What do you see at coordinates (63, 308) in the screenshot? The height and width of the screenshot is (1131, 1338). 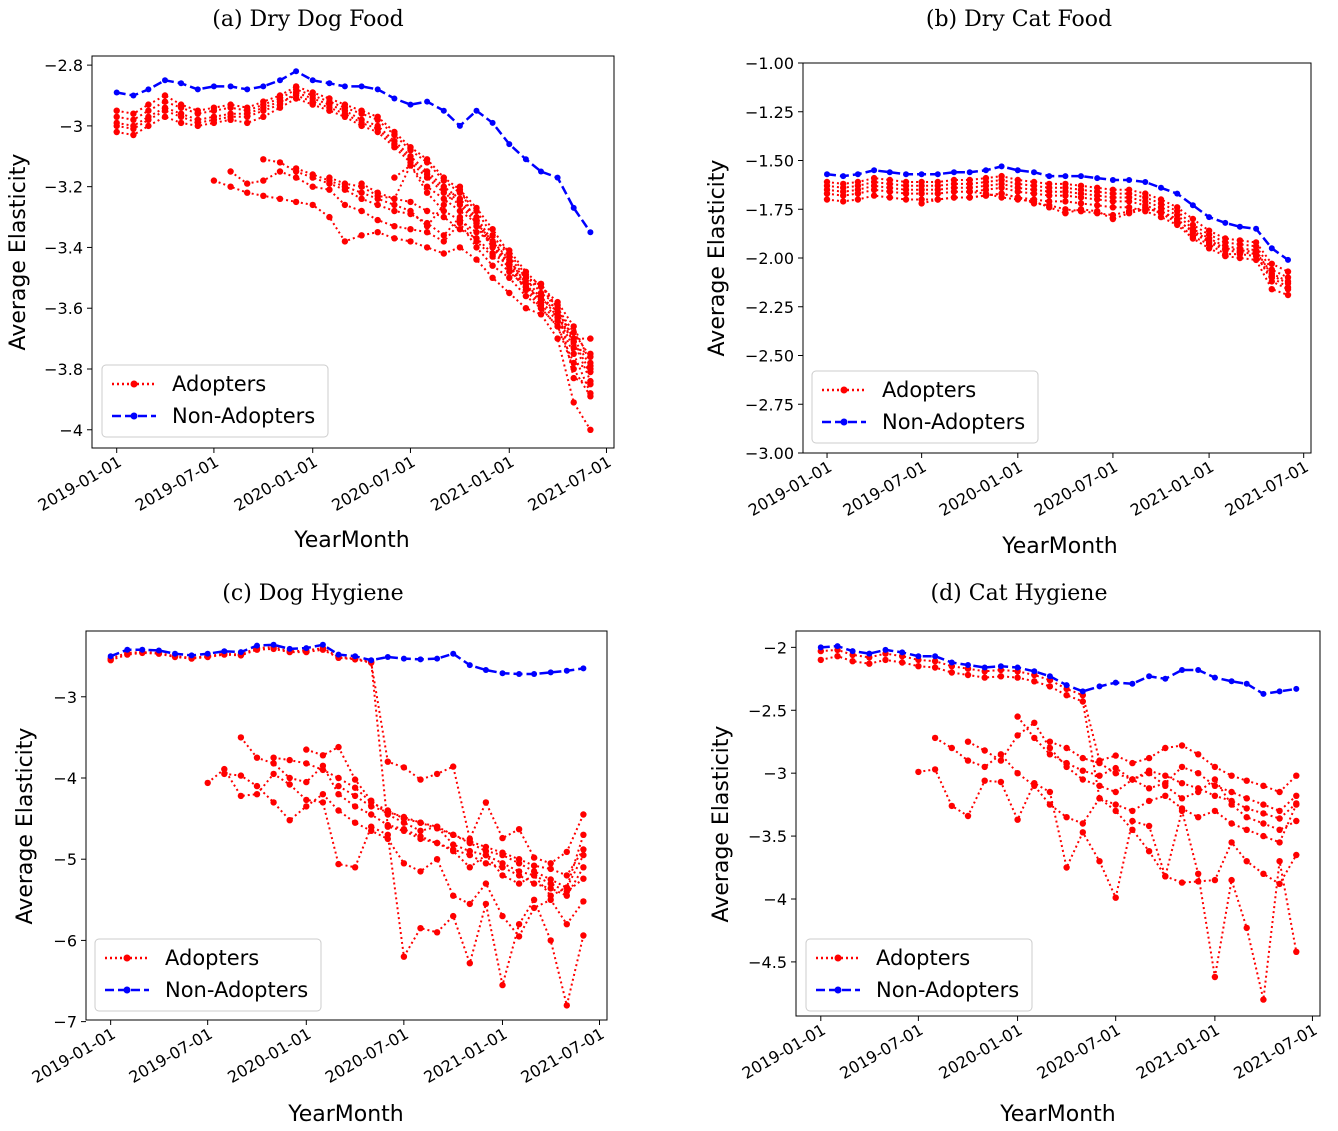 I see `y-tick-label: −3.6` at bounding box center [63, 308].